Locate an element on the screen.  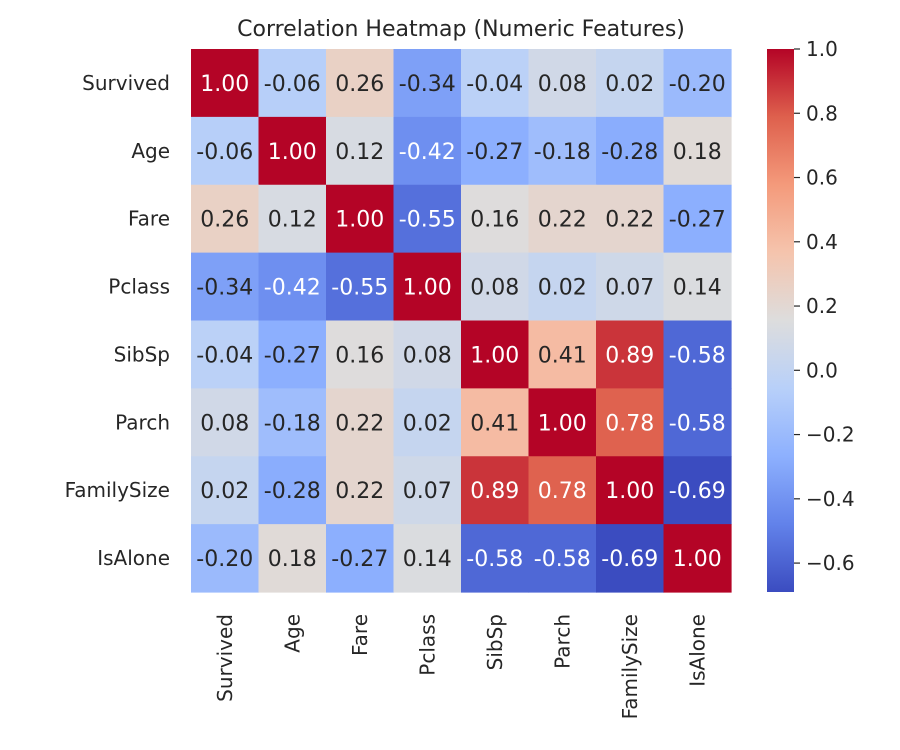
colorbar-tick-label: 0.4 is located at coordinates (822, 242).